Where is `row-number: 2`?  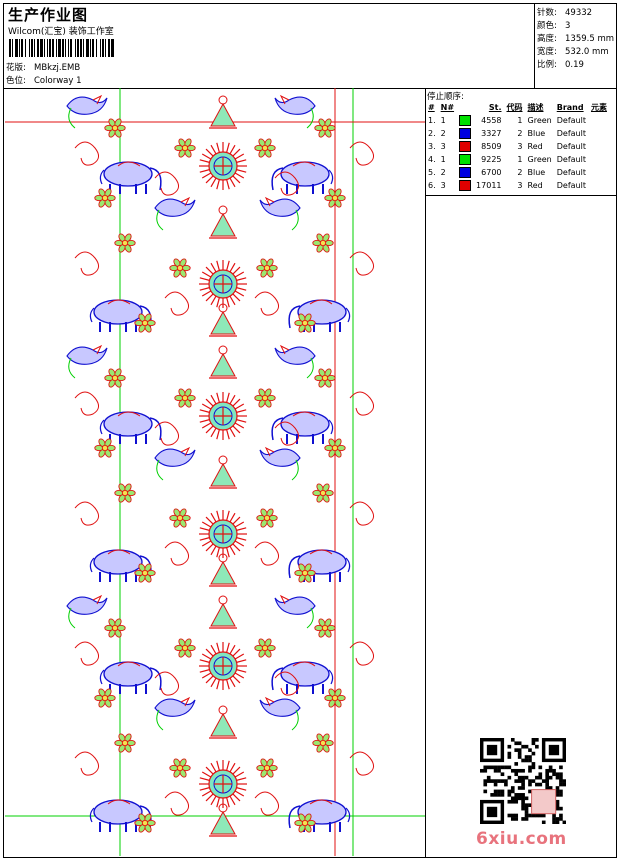 row-number: 2 is located at coordinates (443, 172).